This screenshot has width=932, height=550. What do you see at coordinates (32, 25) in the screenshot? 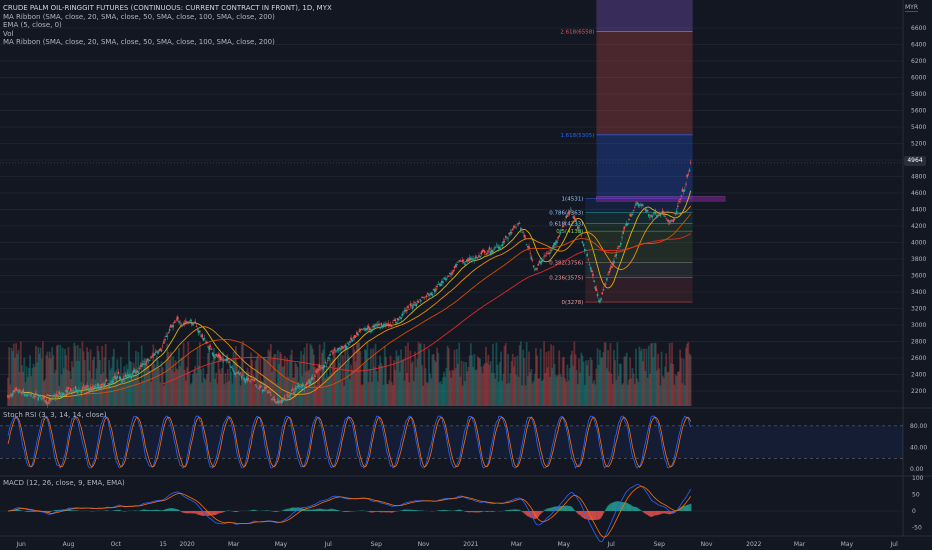
I see `legend-ema: EMA (5, close, 0)` at bounding box center [32, 25].